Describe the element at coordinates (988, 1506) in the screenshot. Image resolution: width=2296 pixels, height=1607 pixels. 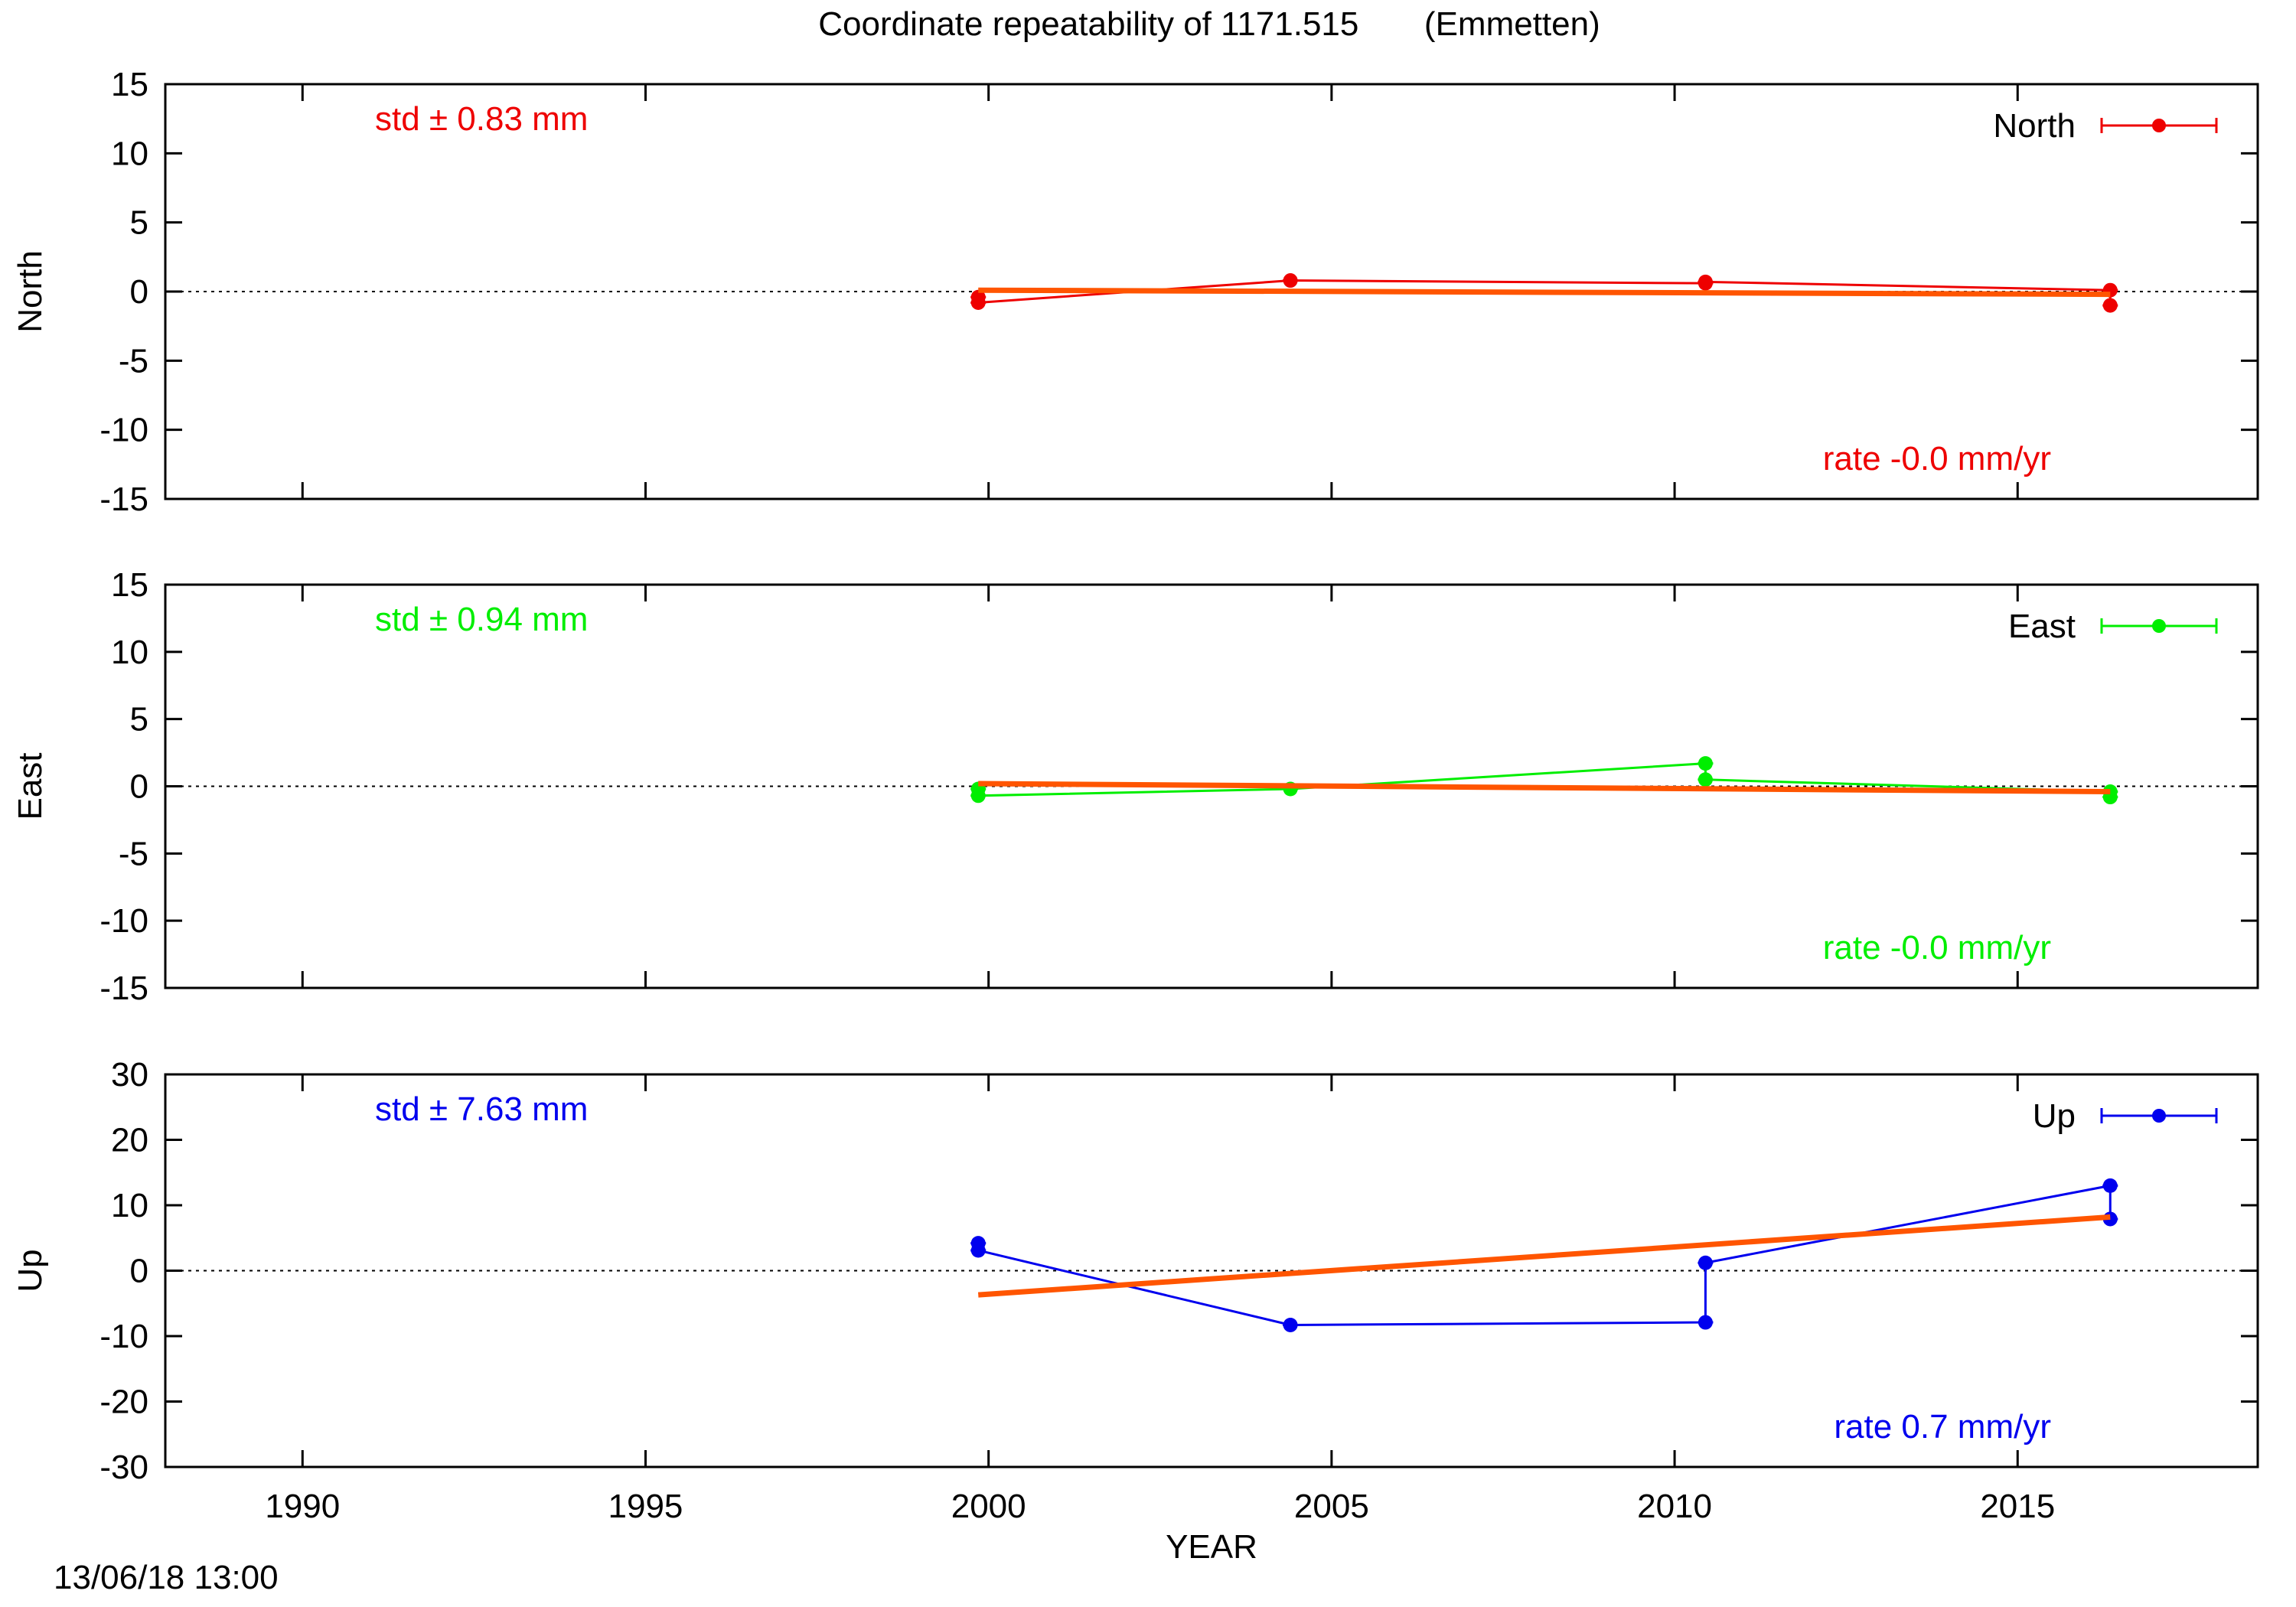
I see `x-tick-label: 2000` at that location.